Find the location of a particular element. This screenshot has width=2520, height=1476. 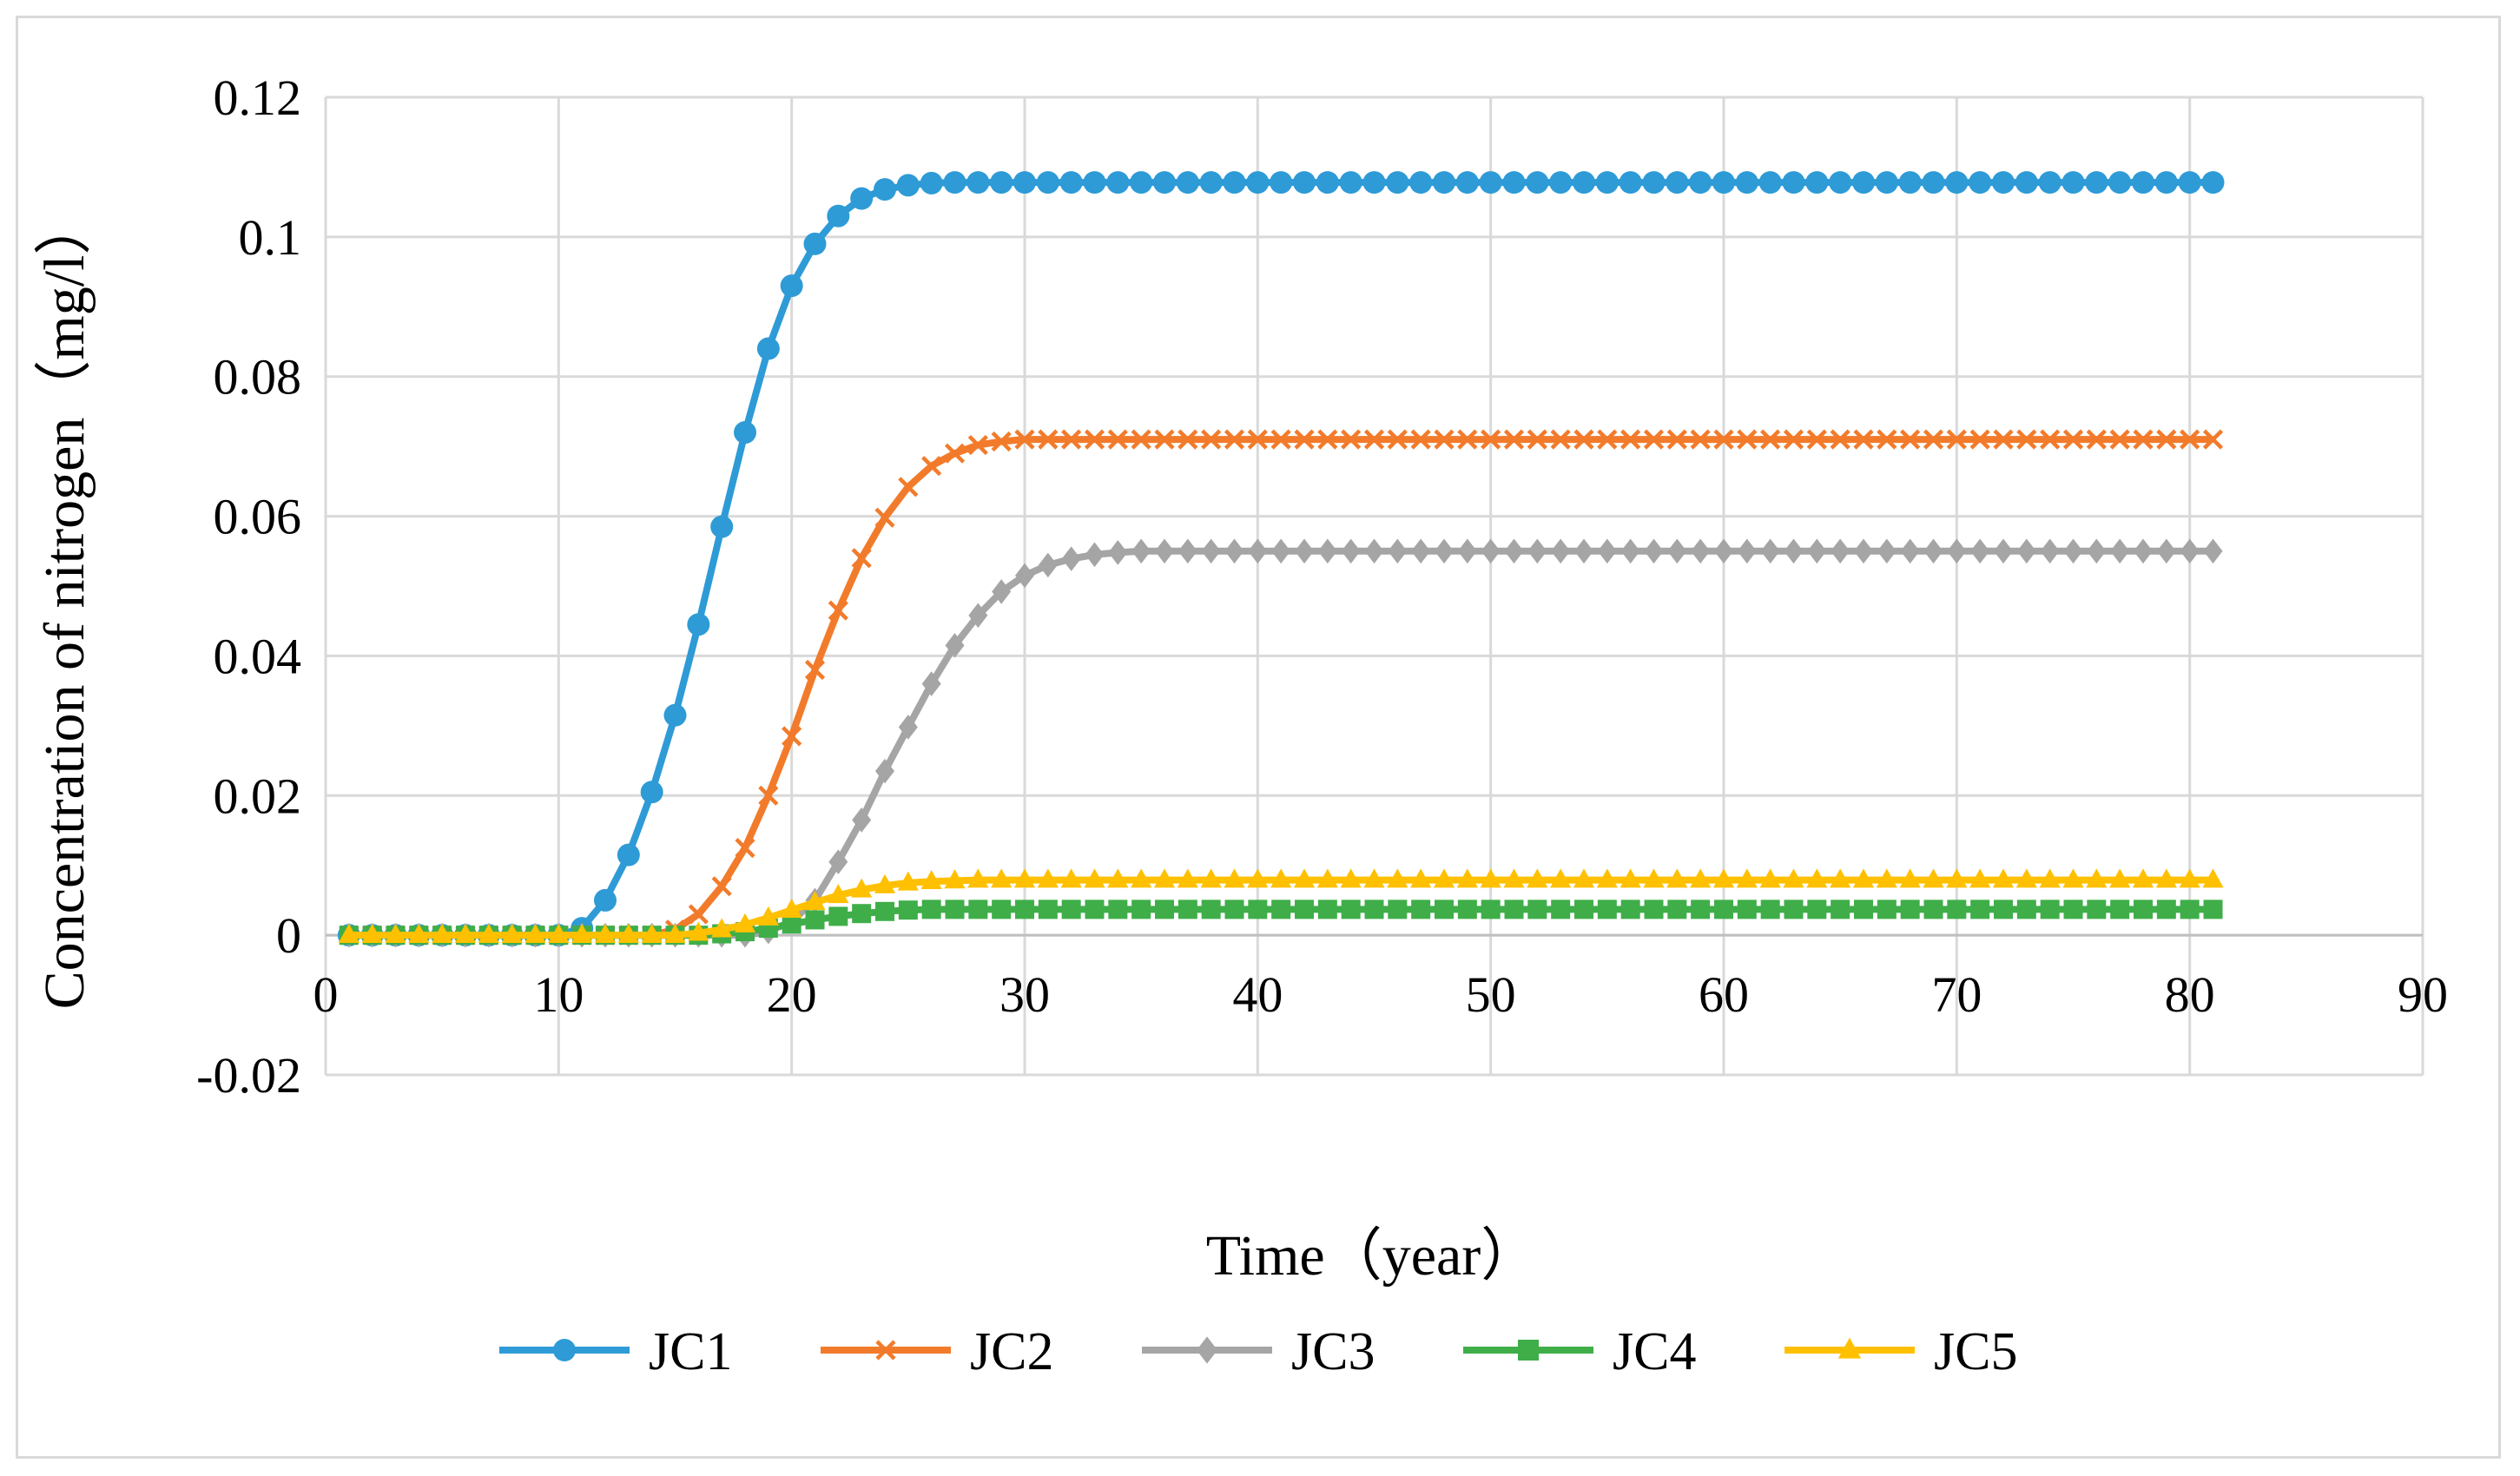

x-tick-labels: 0 10 20 30 40 50 60 70 80 90 is located at coordinates (1381, 994).